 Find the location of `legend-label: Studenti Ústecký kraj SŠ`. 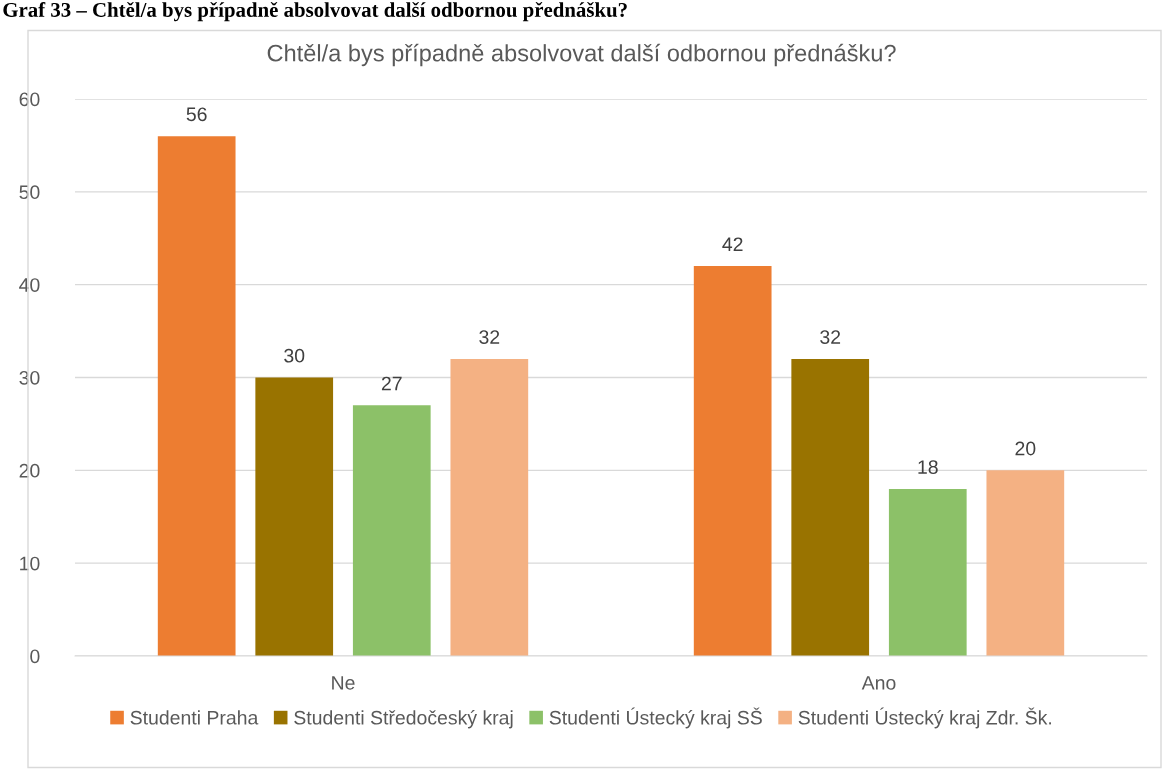

legend-label: Studenti Ústecký kraj SŠ is located at coordinates (655, 718).